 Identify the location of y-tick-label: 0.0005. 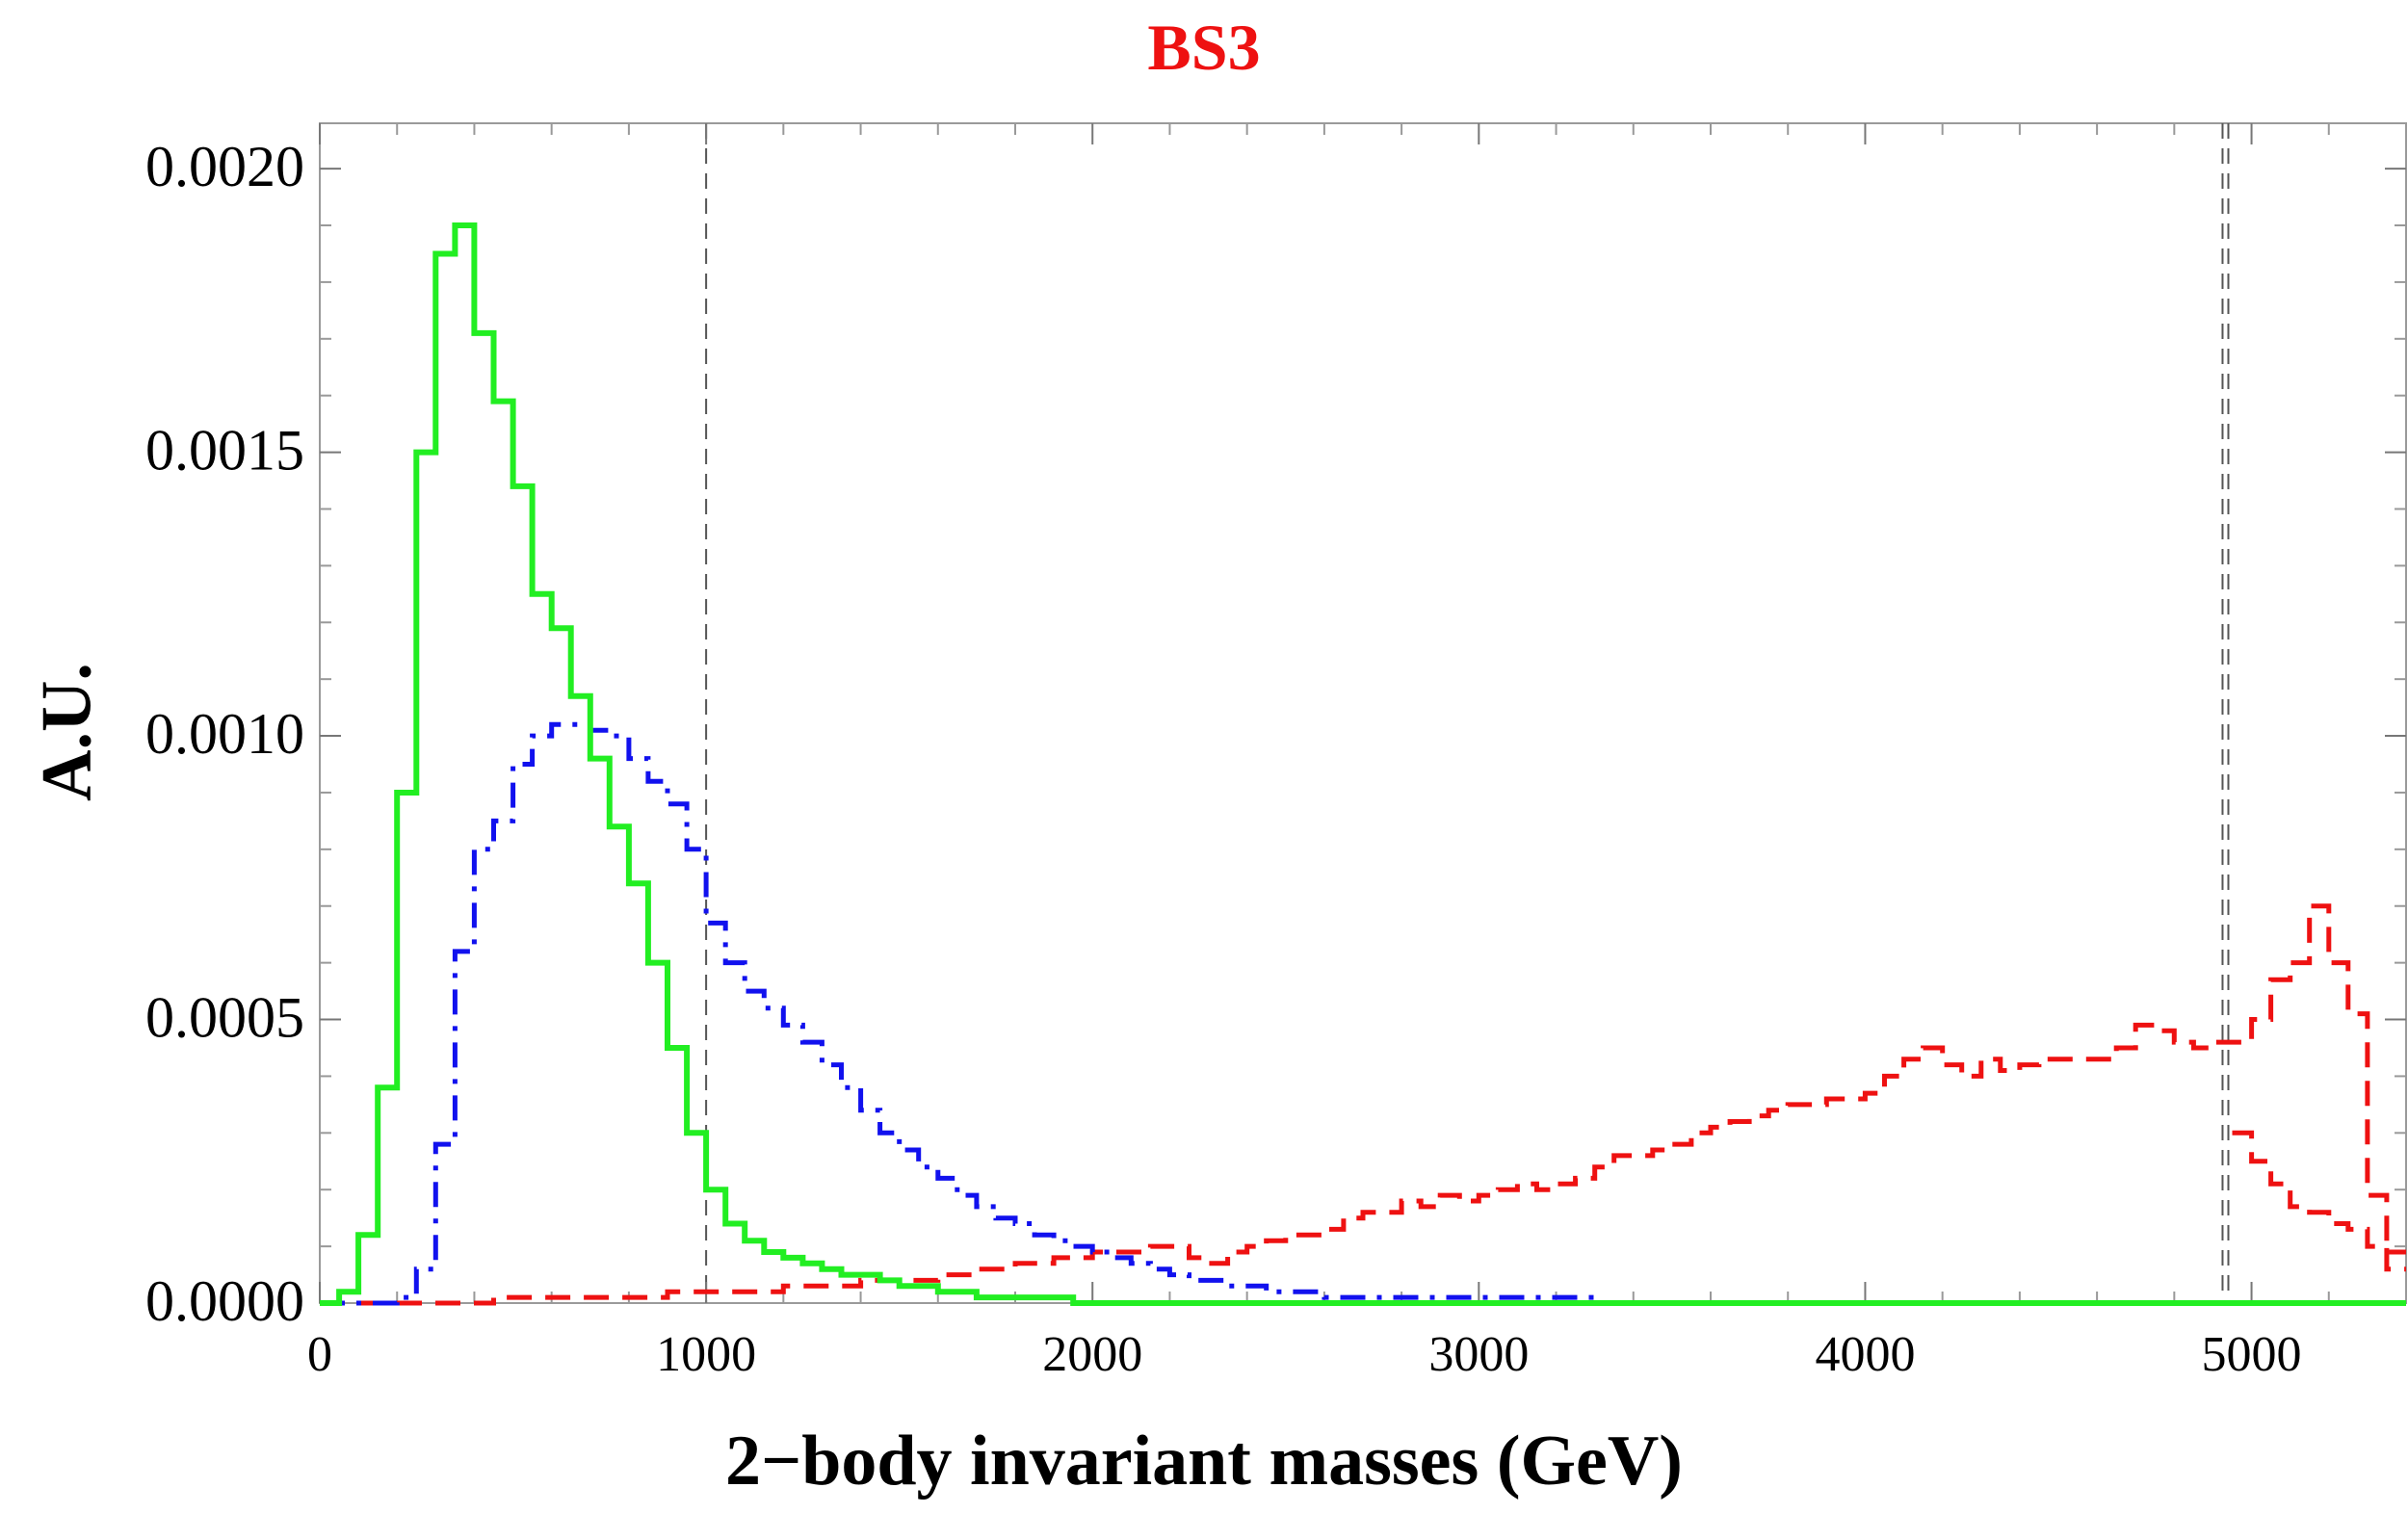
(224, 1018).